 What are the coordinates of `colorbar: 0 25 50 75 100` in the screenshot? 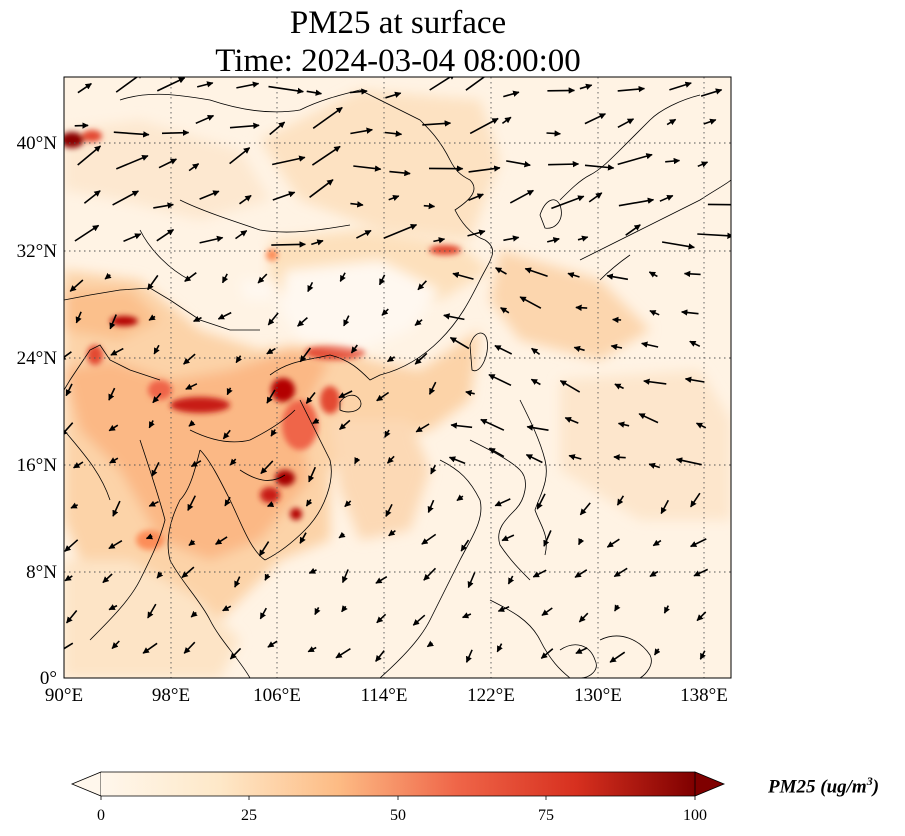 It's located at (398, 797).